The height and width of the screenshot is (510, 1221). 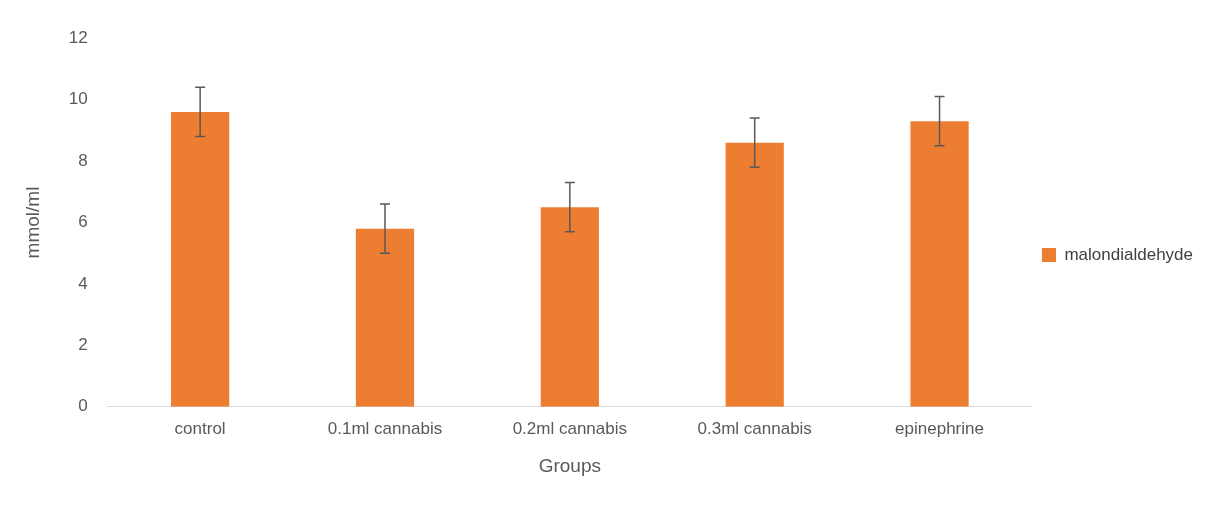 I want to click on y-tick-label: 0, so click(x=83, y=406).